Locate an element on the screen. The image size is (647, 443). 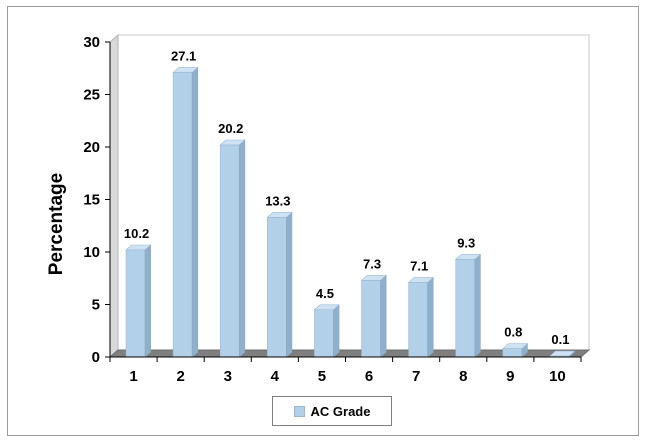
x-tick-label: 2 is located at coordinates (180, 376).